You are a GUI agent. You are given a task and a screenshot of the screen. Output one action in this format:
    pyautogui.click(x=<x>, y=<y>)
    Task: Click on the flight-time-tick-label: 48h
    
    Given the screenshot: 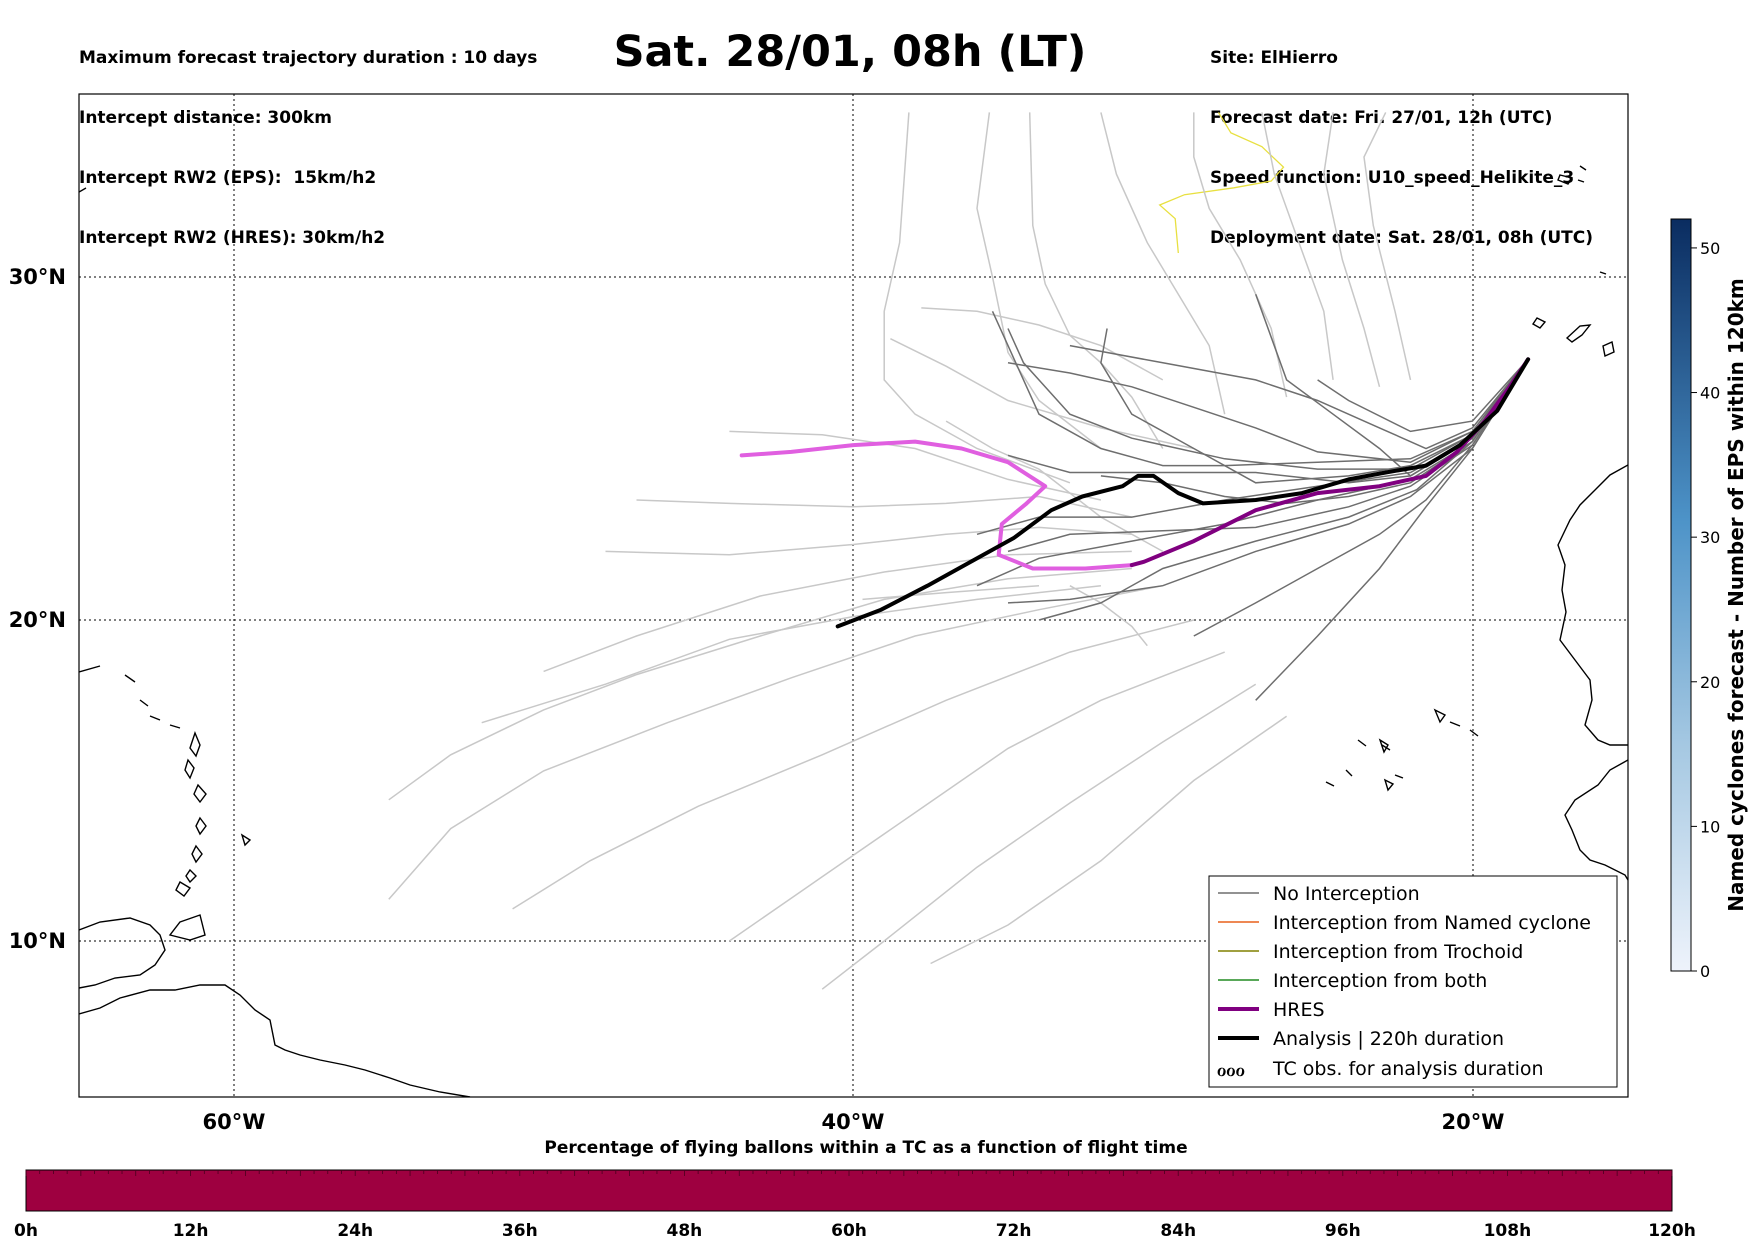 What is the action you would take?
    pyautogui.click(x=685, y=1231)
    